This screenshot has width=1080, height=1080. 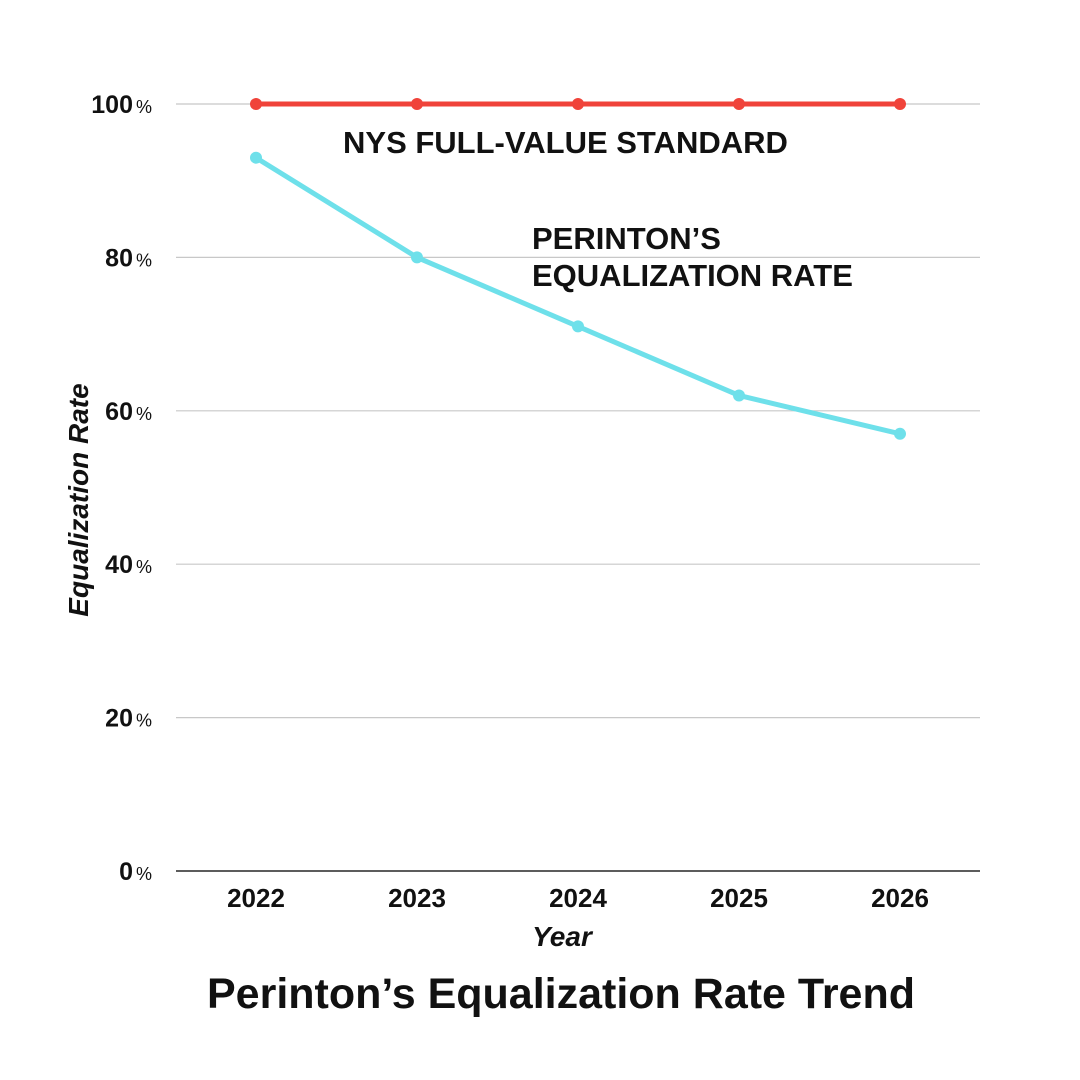 What do you see at coordinates (739, 395) in the screenshot?
I see `data-point-s1-2025` at bounding box center [739, 395].